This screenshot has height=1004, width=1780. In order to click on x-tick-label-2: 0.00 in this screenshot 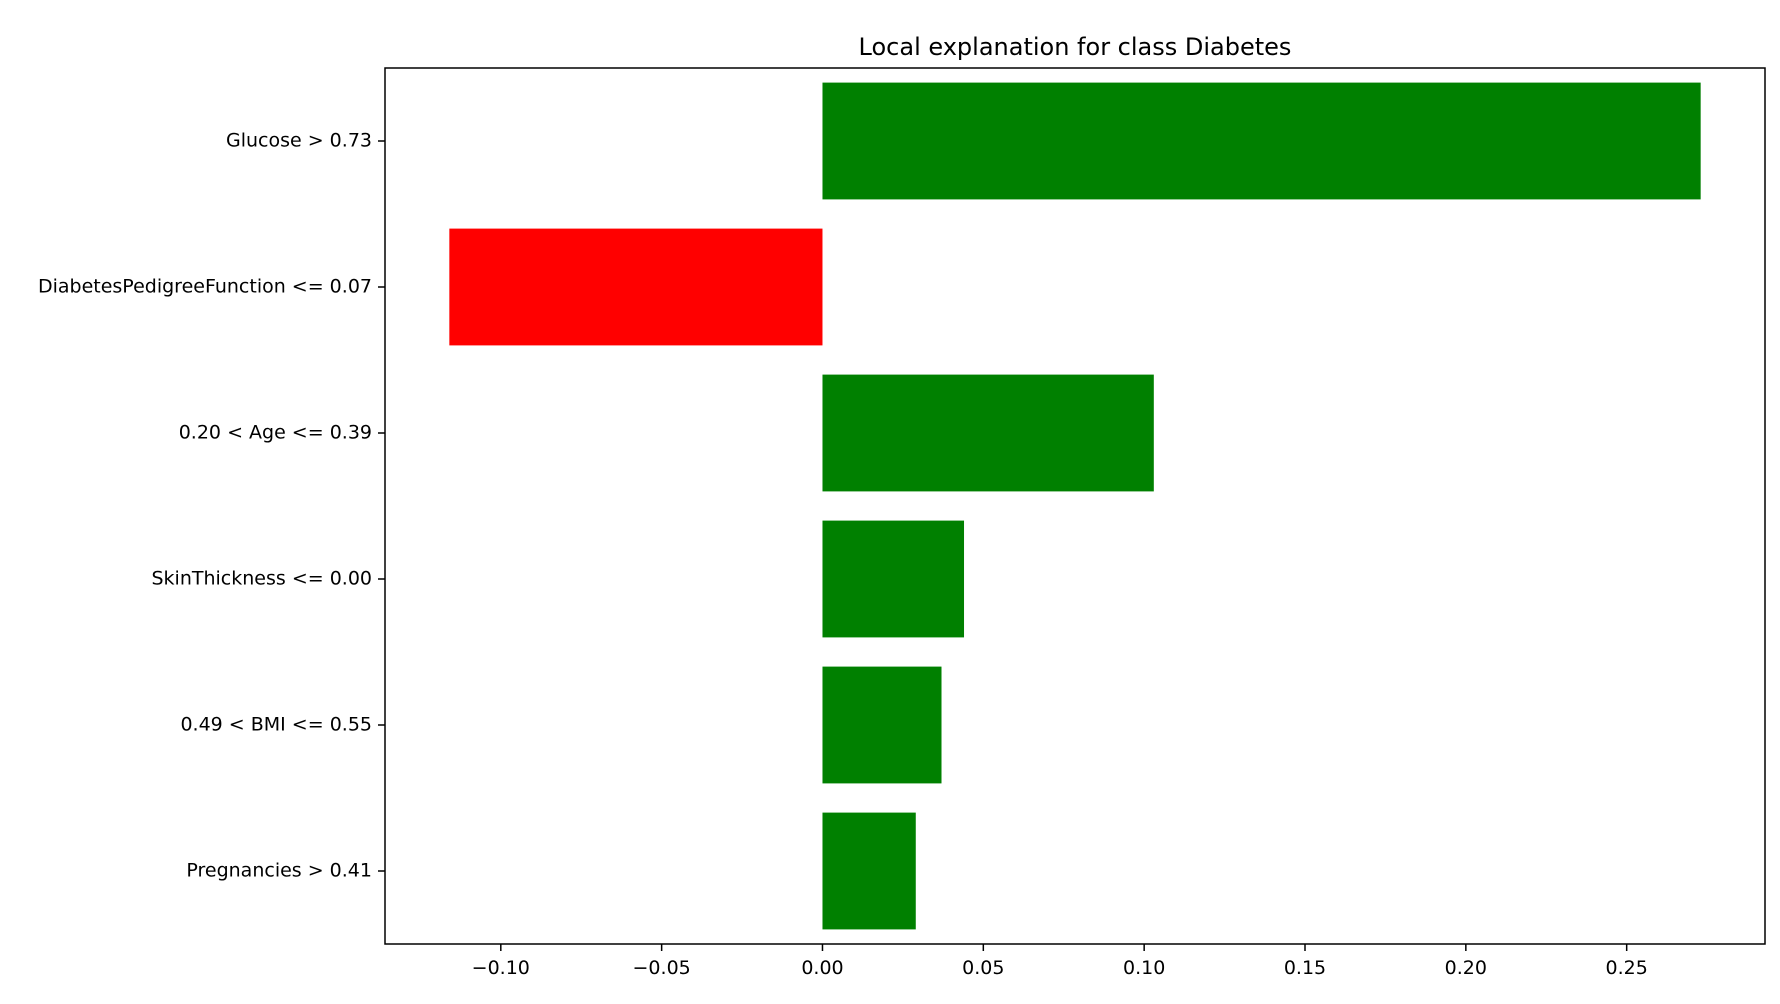, I will do `click(822, 968)`.